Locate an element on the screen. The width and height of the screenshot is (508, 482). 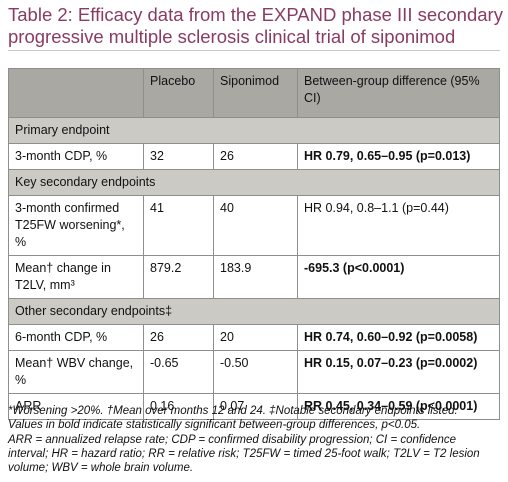
data-cell: -695.3 (p<0.0001) is located at coordinates (398, 277).